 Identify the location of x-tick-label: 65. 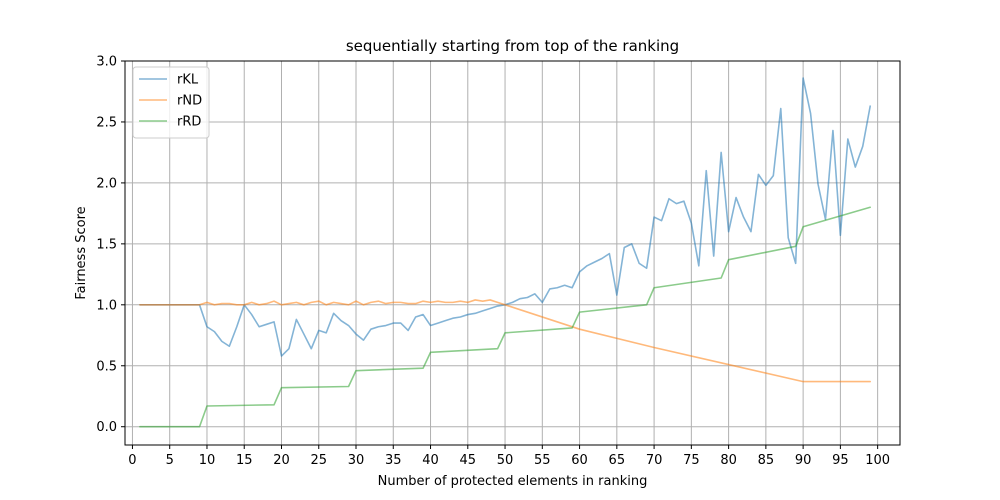
(617, 460).